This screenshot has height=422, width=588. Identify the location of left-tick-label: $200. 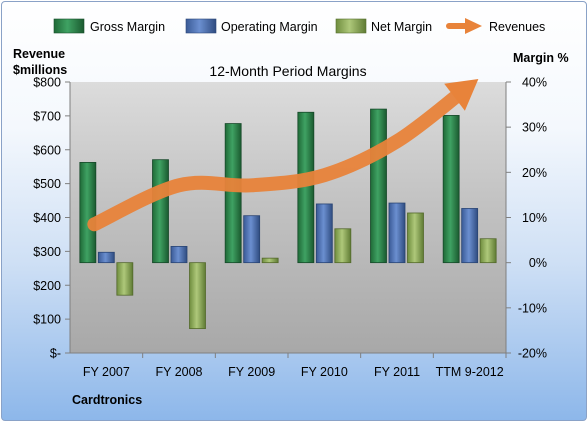
(47, 286).